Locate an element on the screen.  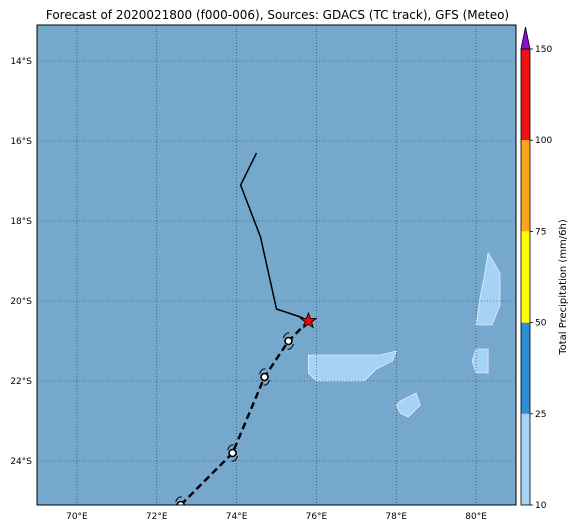
precip-patch-south is located at coordinates (408, 405).